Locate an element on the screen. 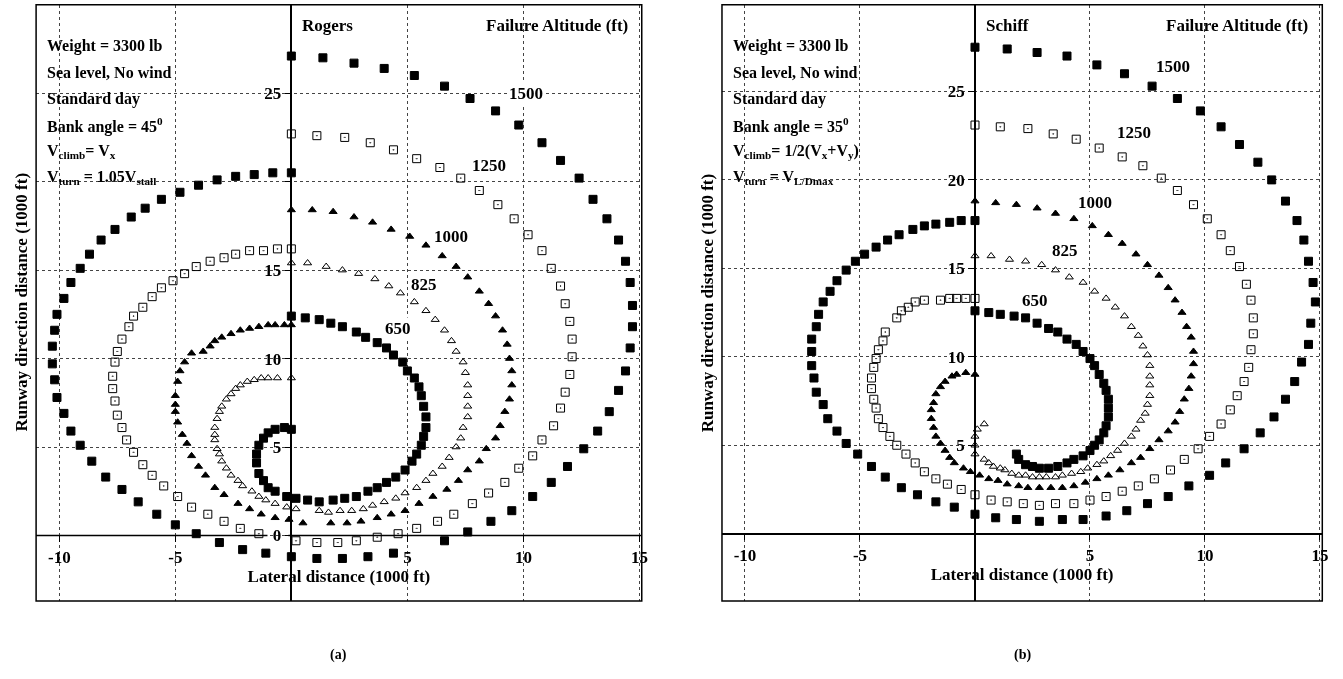 Image resolution: width=1343 pixels, height=679 pixels. annotation: V$_{climb}$= 1/2(V$_{x}$+V$_{y}$) is located at coordinates (796, 152).